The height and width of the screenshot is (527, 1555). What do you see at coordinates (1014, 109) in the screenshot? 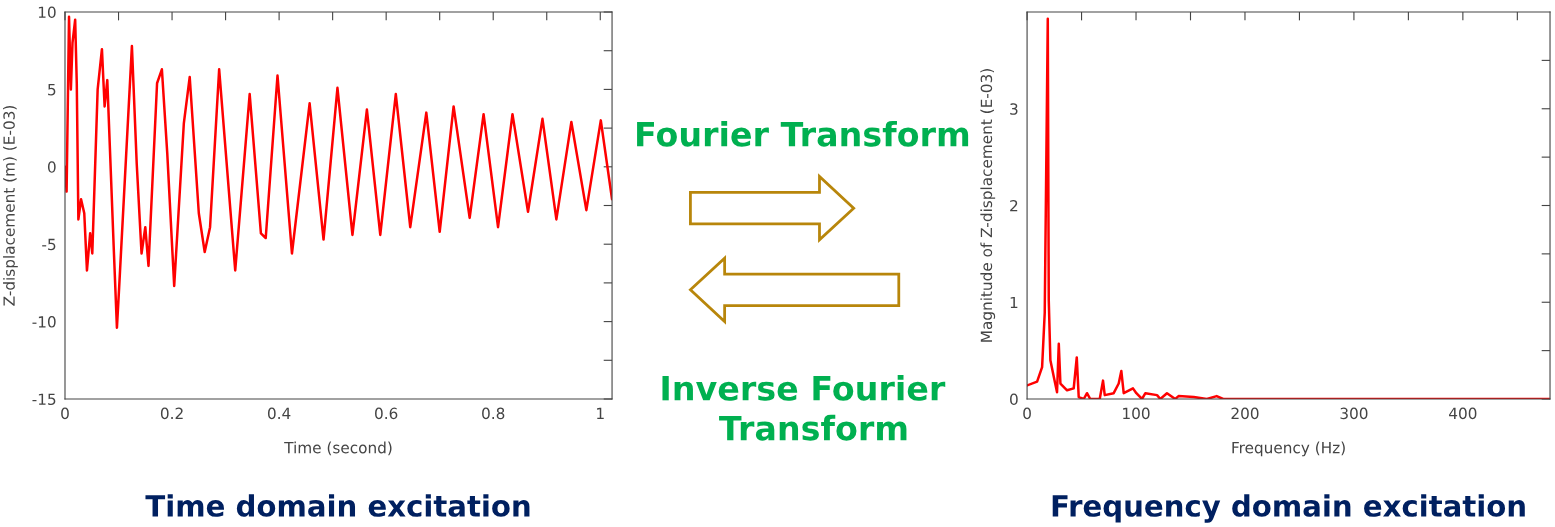
I see `y-tick-label: 3` at bounding box center [1014, 109].